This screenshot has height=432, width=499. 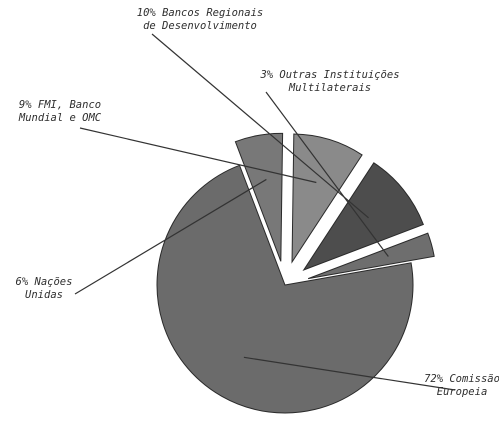 What do you see at coordinates (200, 19) in the screenshot?
I see `slice-label: 10% Bancos Regionais de Desenvolvimento` at bounding box center [200, 19].